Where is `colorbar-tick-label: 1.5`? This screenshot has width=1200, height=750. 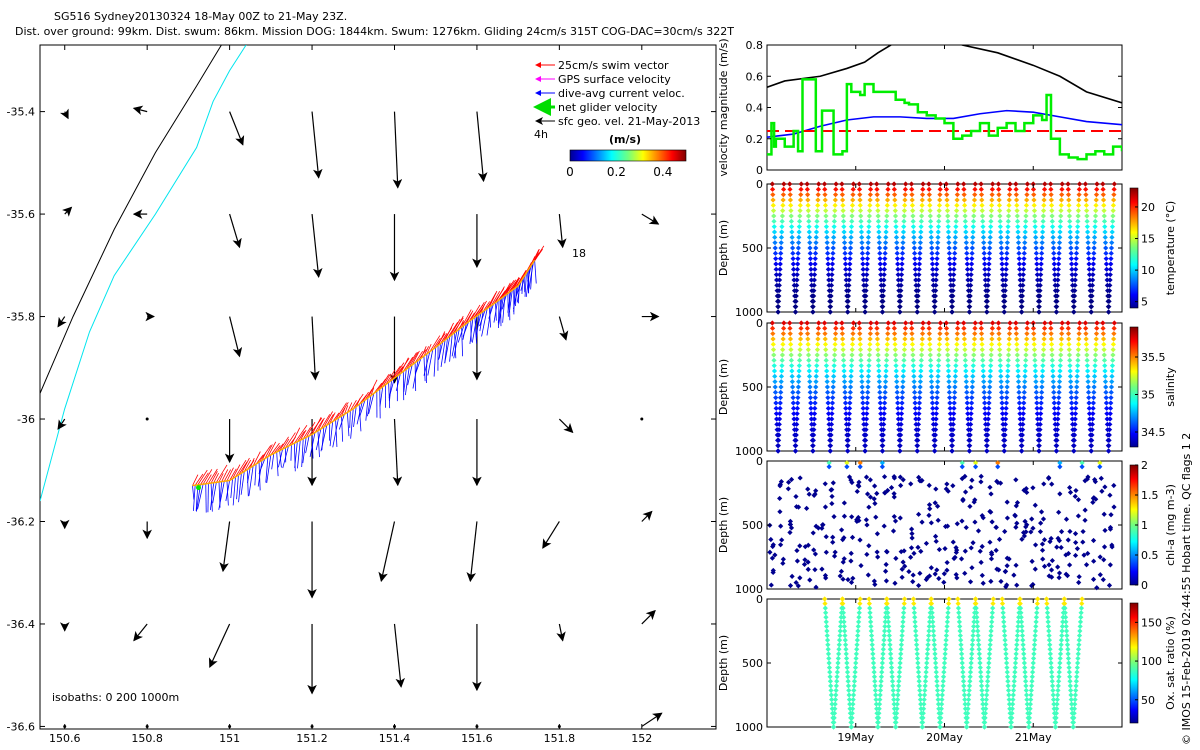
colorbar-tick-label: 1.5 is located at coordinates (1150, 495).